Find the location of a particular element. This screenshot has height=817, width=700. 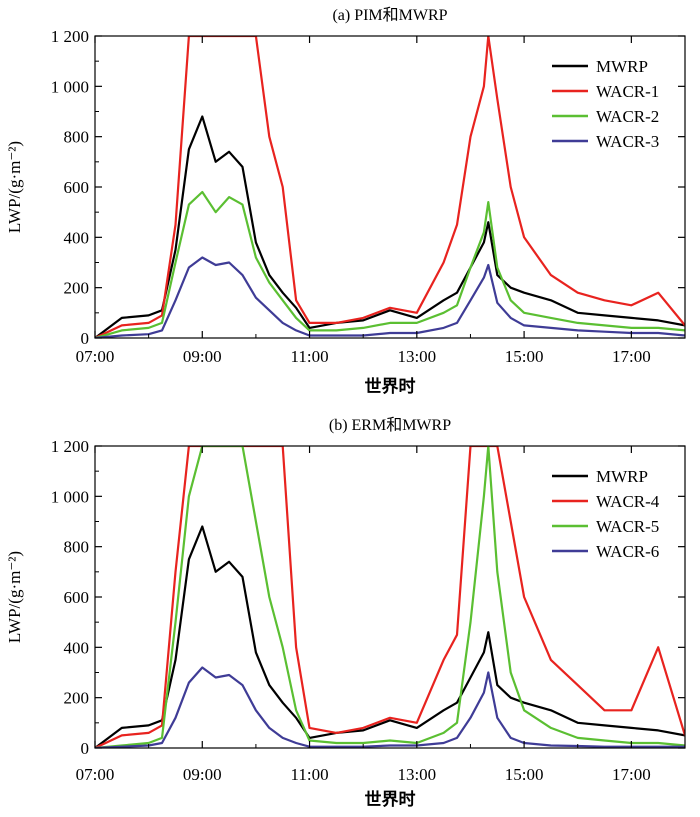

legend-label: WACR-5 is located at coordinates (627, 526).